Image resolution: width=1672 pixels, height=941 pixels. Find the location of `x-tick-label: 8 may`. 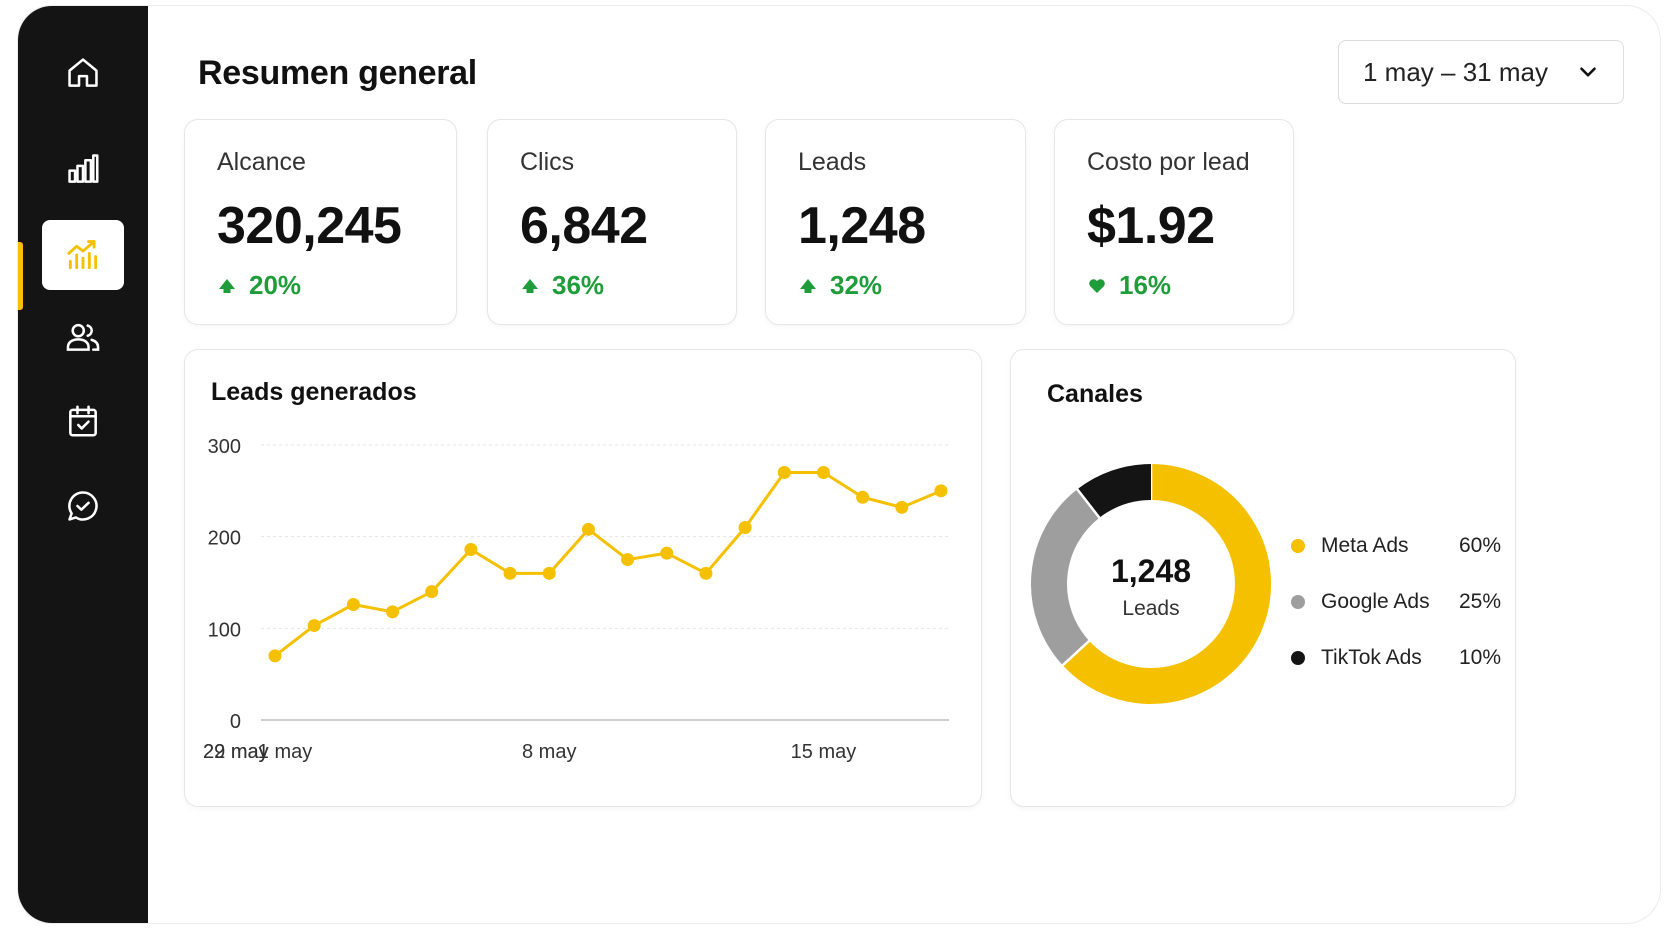

x-tick-label: 8 may is located at coordinates (549, 752).